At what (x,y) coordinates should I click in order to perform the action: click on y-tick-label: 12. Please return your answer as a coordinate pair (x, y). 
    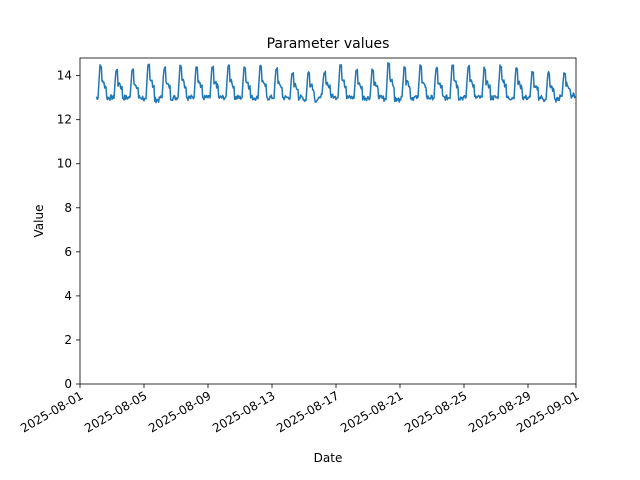
    Looking at the image, I should click on (64, 120).